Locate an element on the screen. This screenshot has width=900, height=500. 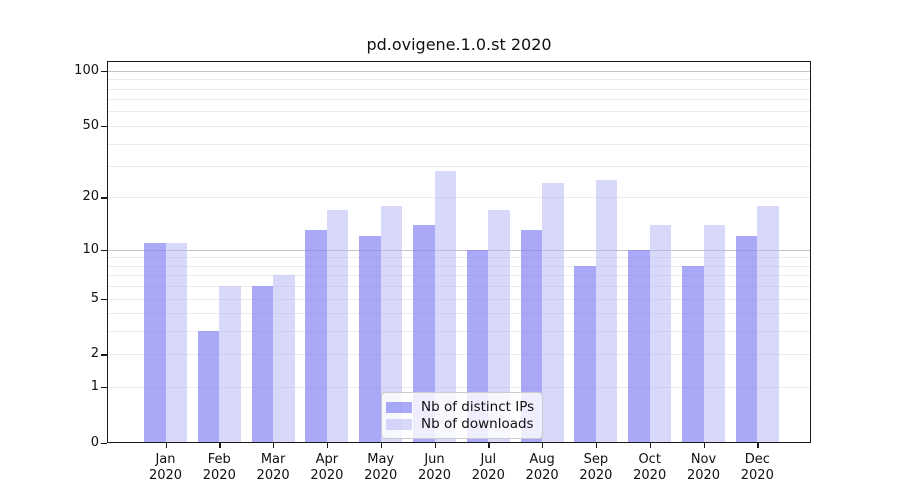
x-tick-label: Nov 2020 is located at coordinates (703, 467).